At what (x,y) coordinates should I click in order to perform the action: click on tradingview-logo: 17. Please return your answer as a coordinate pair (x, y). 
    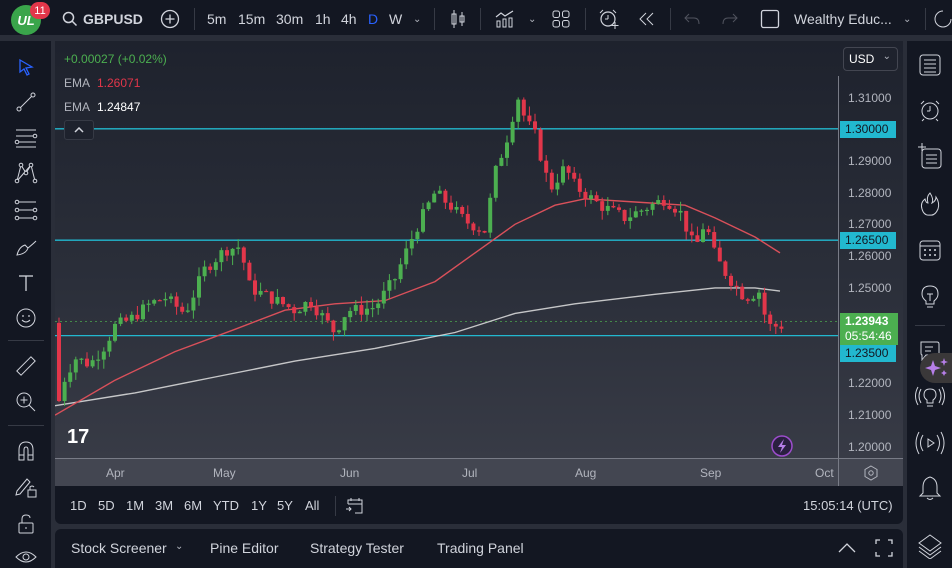
    Looking at the image, I should click on (78, 437).